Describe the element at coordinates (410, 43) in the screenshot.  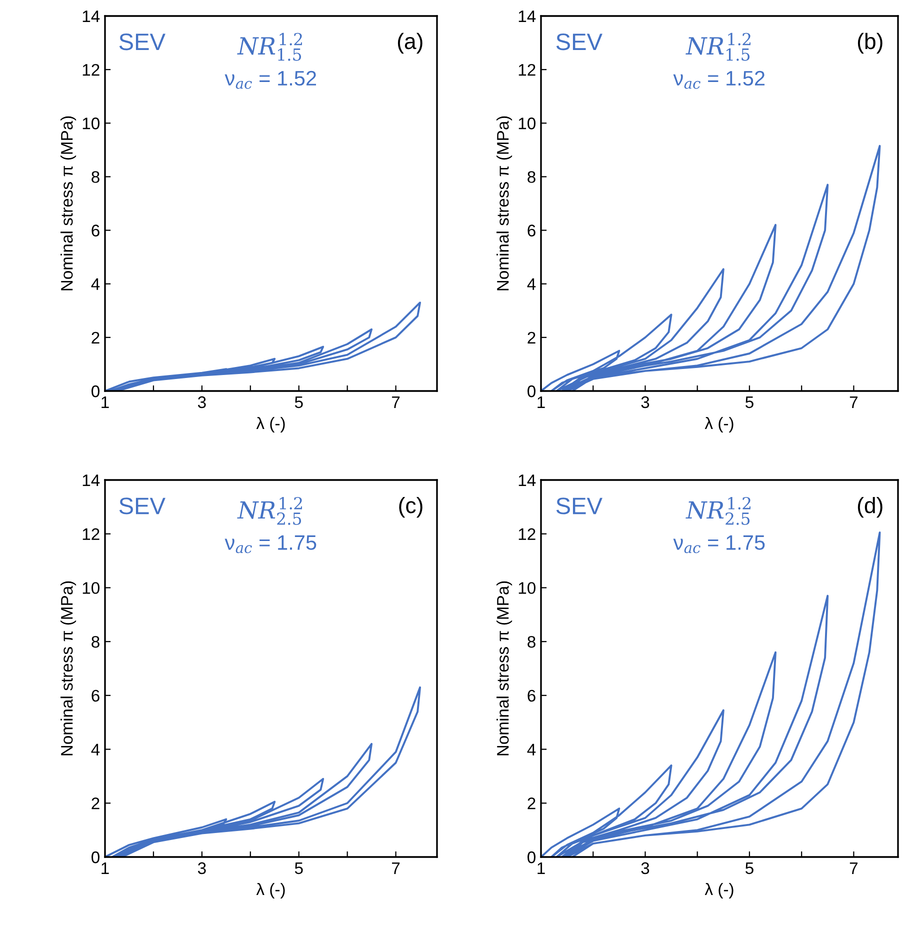
I see `annotation: (a)` at that location.